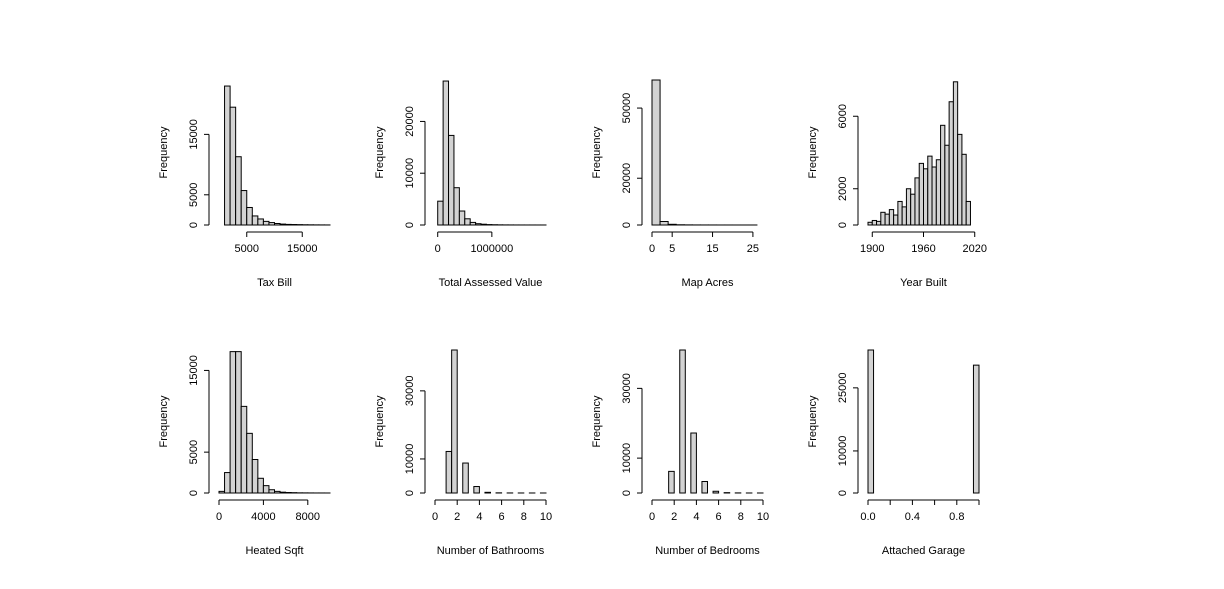 The image size is (1224, 589). Describe the element at coordinates (741, 517) in the screenshot. I see `x-tick-label: 8` at that location.